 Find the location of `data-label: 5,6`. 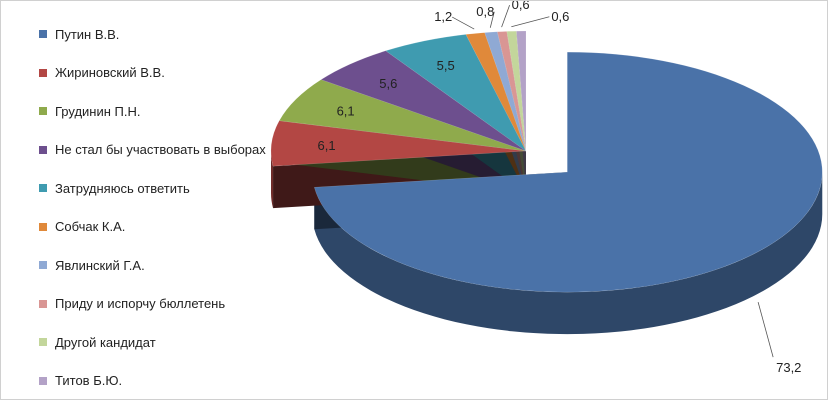

data-label: 5,6 is located at coordinates (388, 83).